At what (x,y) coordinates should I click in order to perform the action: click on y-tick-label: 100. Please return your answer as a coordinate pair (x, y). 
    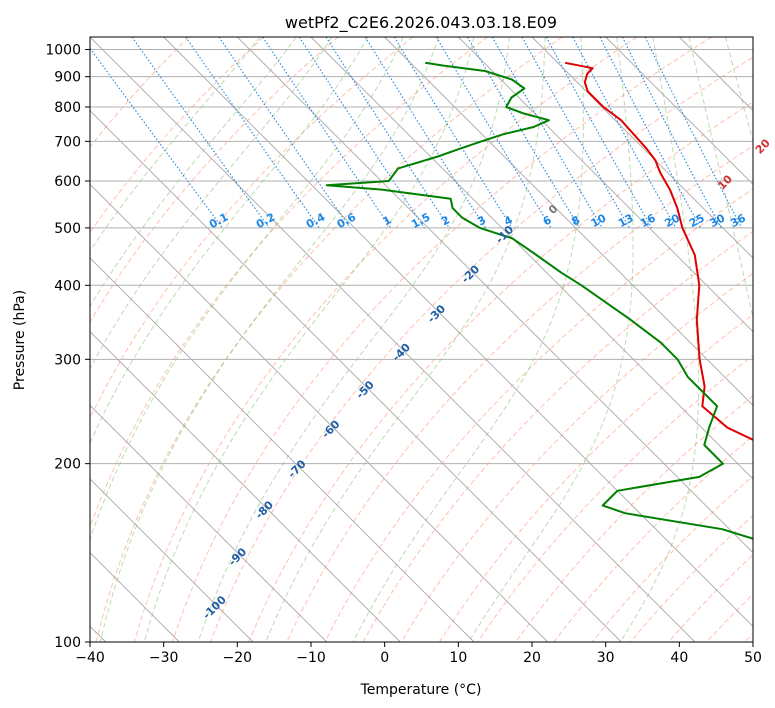
    Looking at the image, I should click on (67, 643).